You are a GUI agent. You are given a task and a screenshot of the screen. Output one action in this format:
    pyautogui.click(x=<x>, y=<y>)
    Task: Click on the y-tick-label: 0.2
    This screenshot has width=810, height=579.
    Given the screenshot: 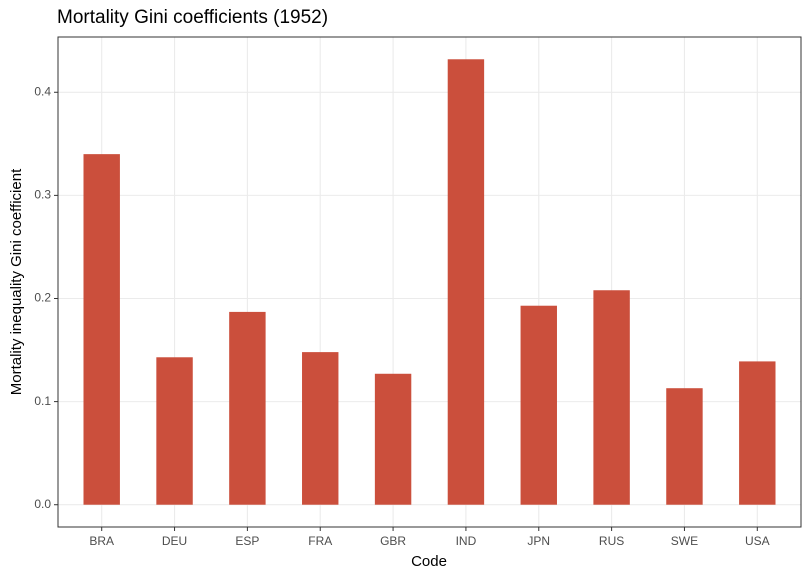 What is the action you would take?
    pyautogui.click(x=42, y=298)
    